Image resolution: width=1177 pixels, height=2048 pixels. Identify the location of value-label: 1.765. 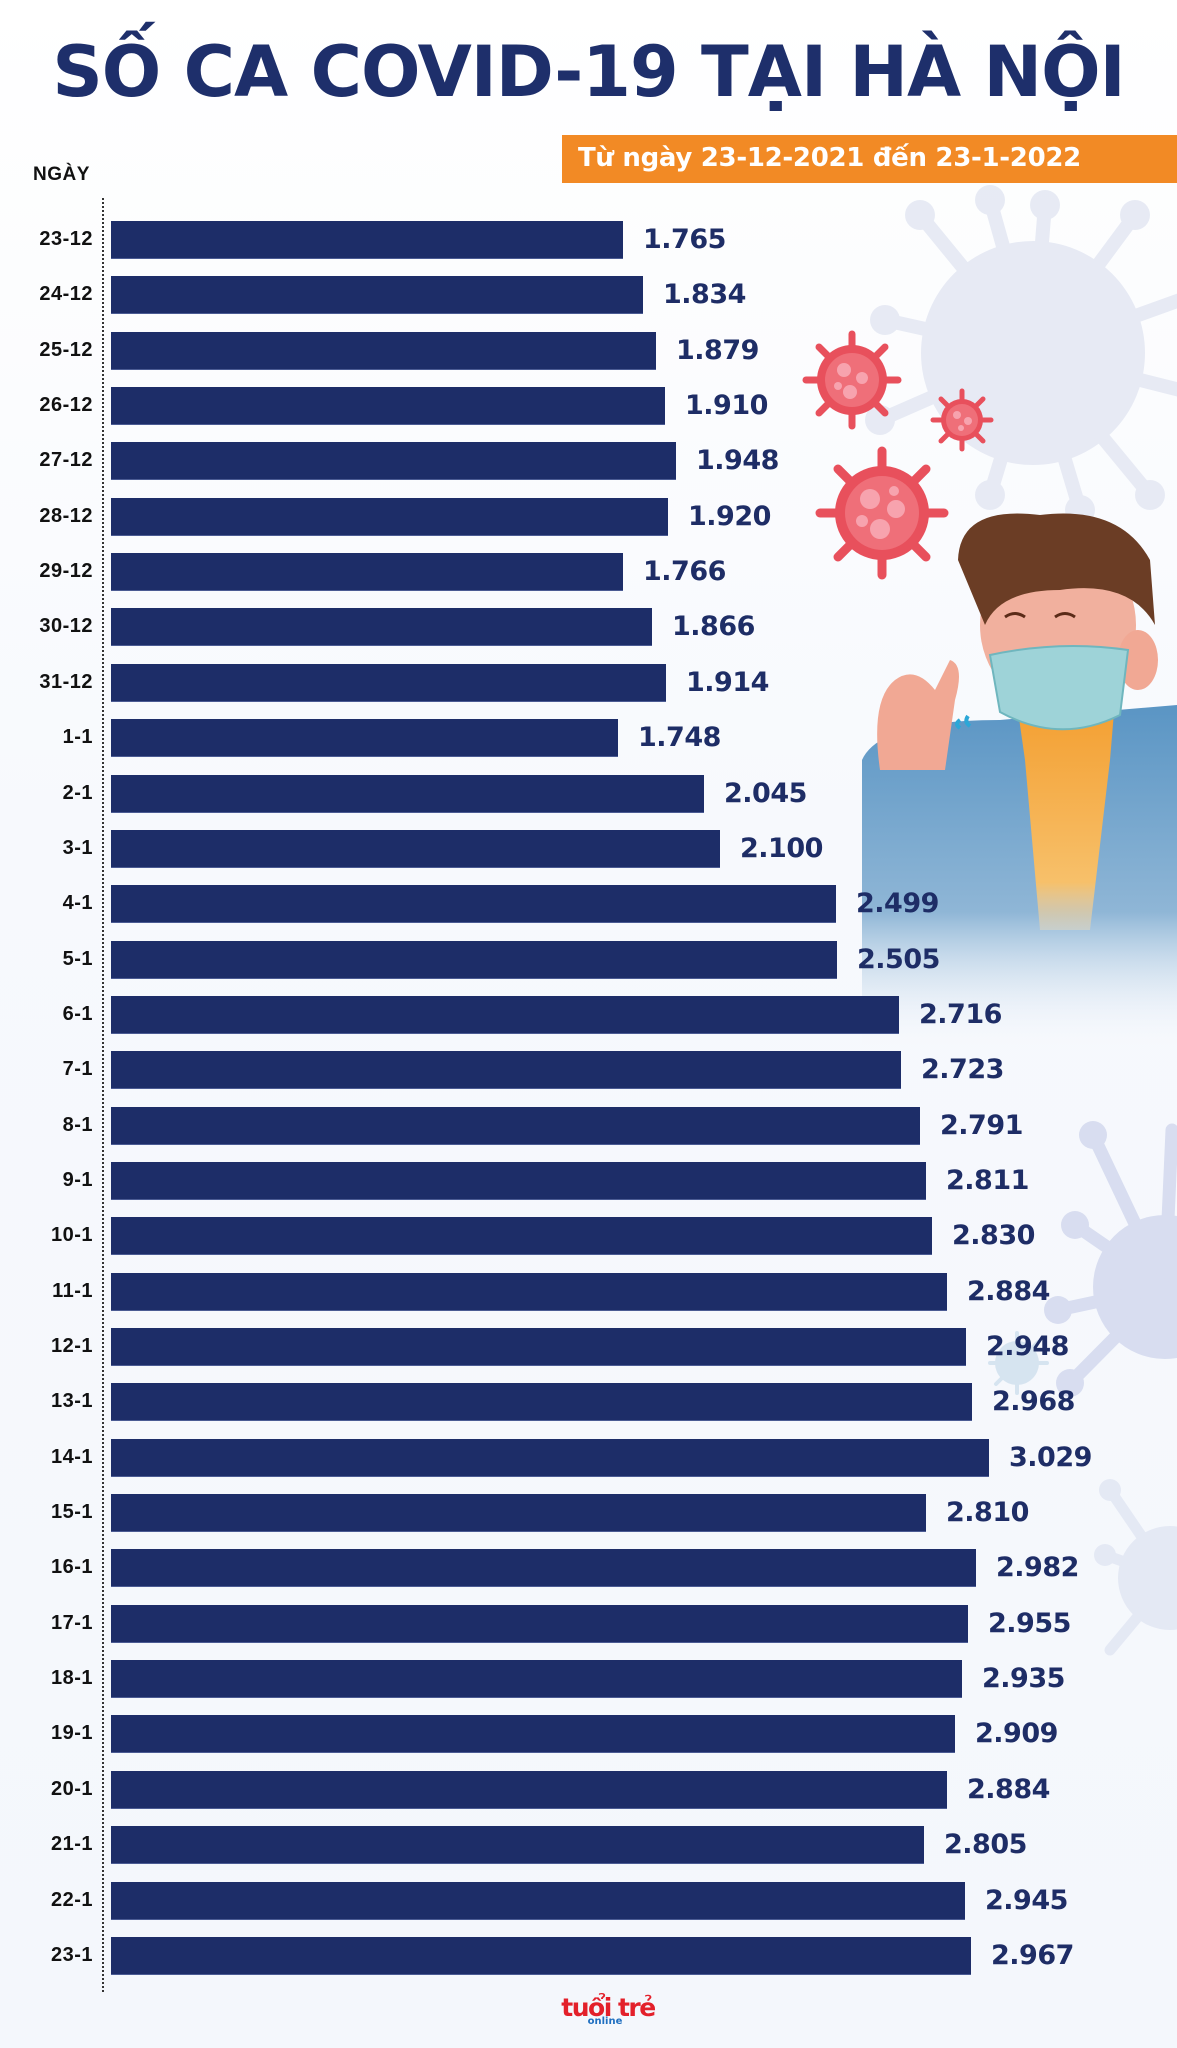
(684, 239).